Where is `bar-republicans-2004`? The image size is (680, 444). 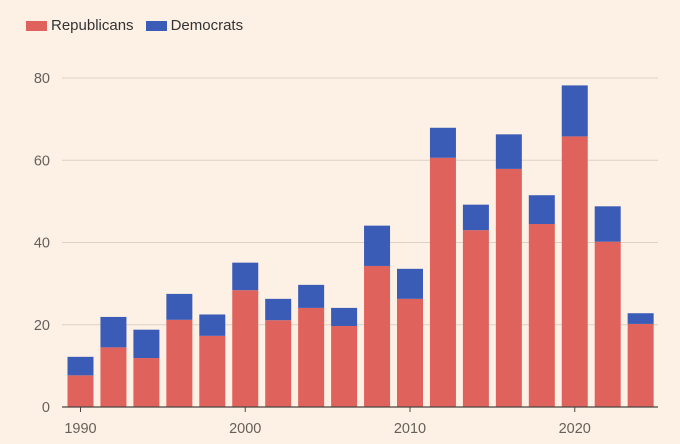
bar-republicans-2004 is located at coordinates (311, 357).